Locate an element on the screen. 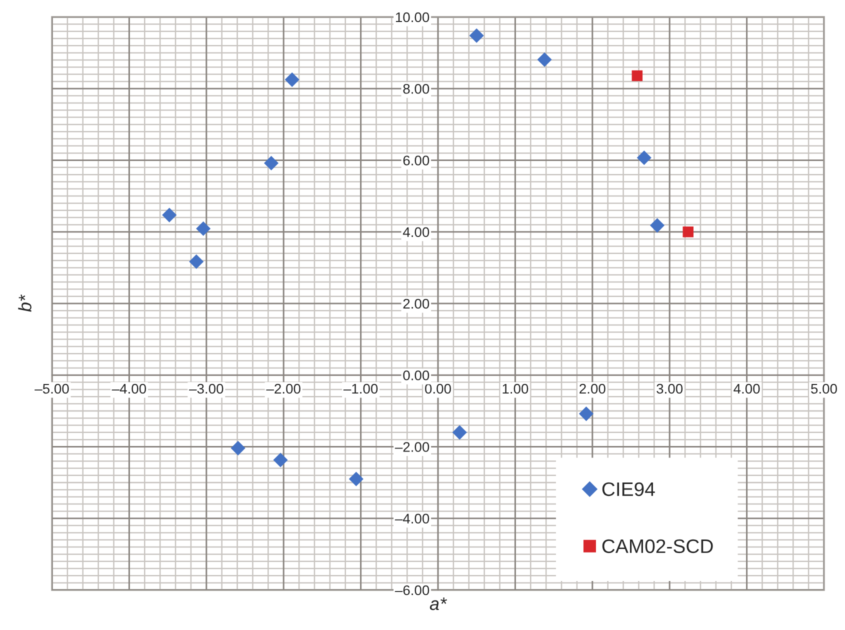 The height and width of the screenshot is (630, 845). x-tick-label: 5.00 is located at coordinates (824, 389).